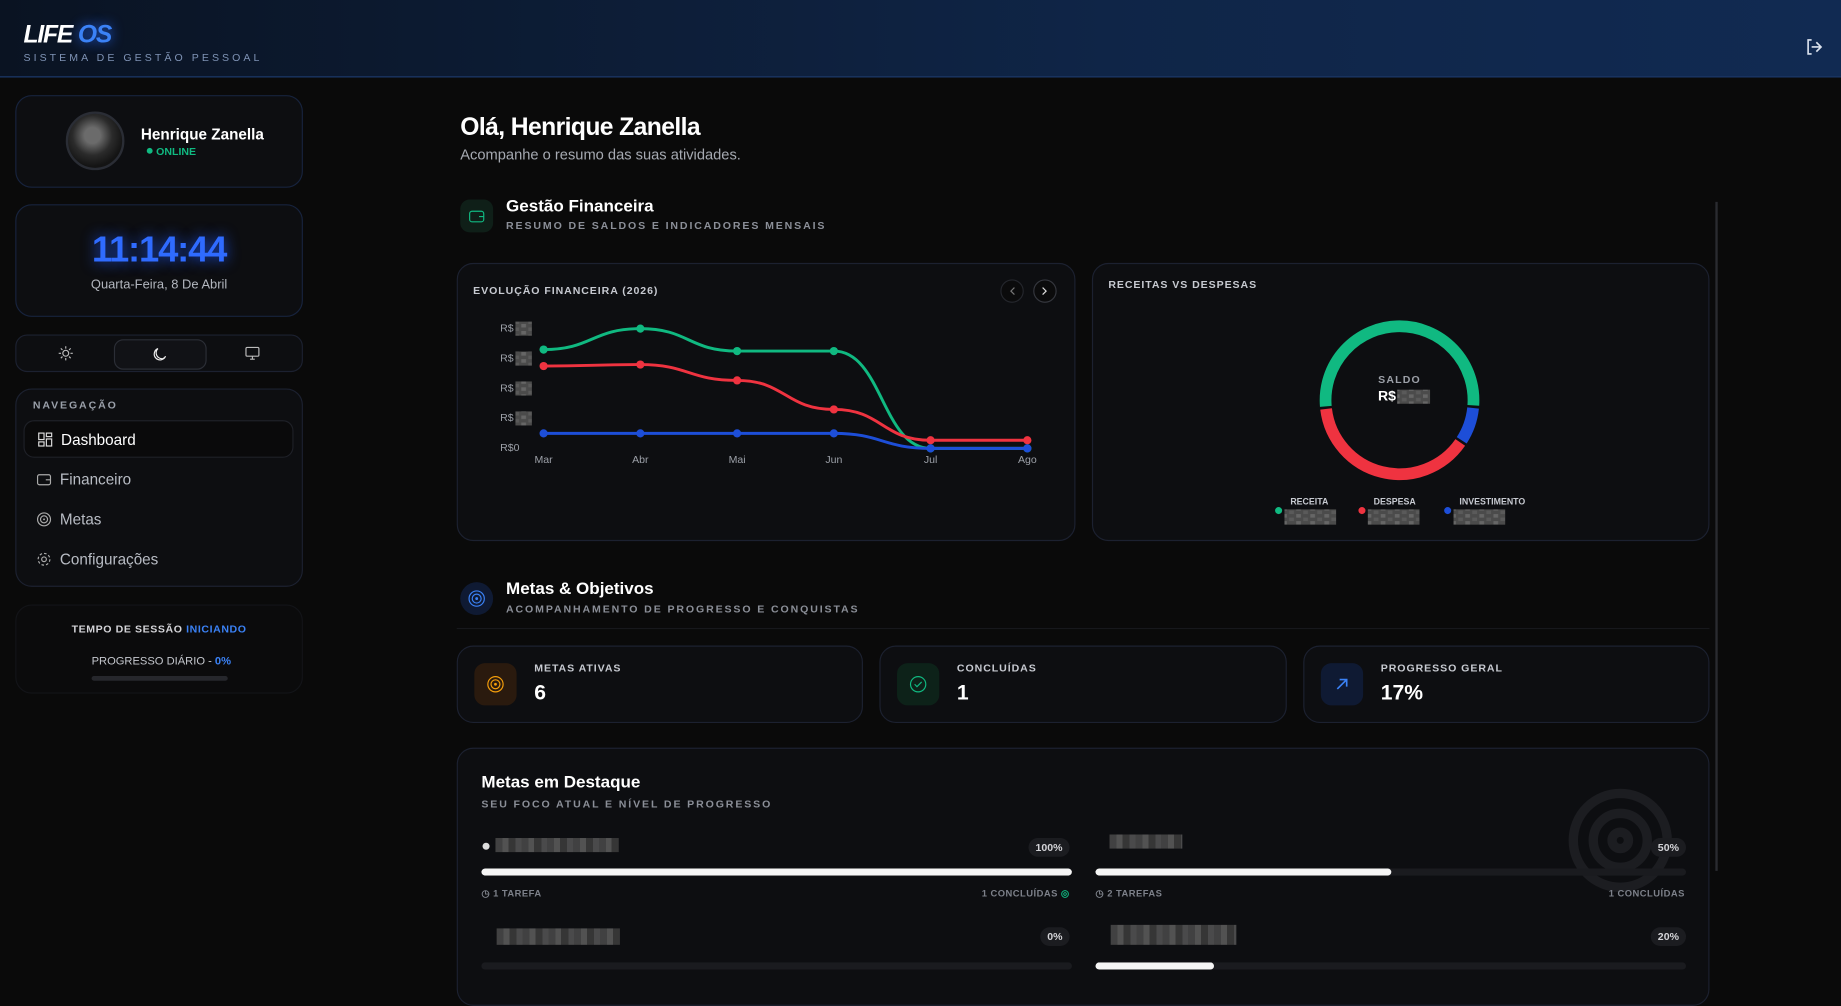  Describe the element at coordinates (158, 520) in the screenshot. I see `nav-item: Metas` at that location.